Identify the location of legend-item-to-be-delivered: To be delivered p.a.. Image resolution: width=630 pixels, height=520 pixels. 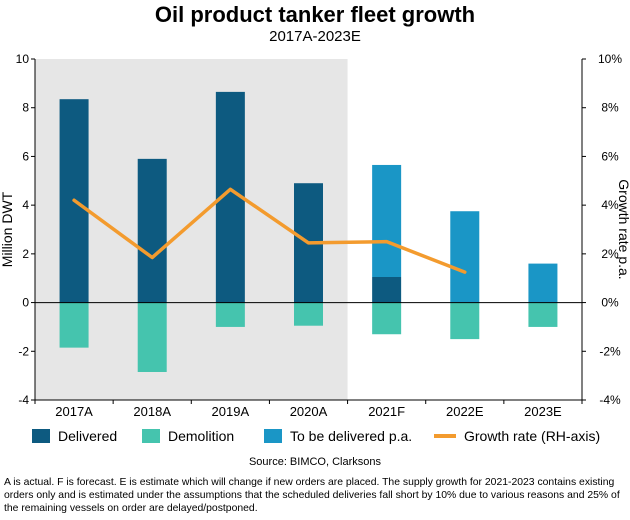
(338, 436).